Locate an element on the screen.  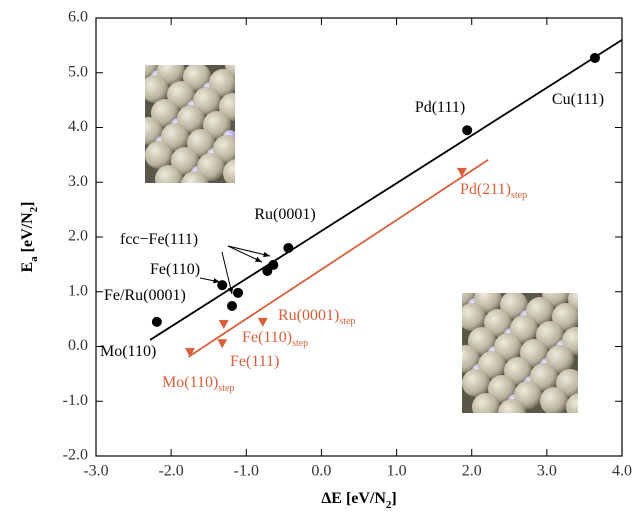
y-tick-label: 3.0 is located at coordinates (78, 181).